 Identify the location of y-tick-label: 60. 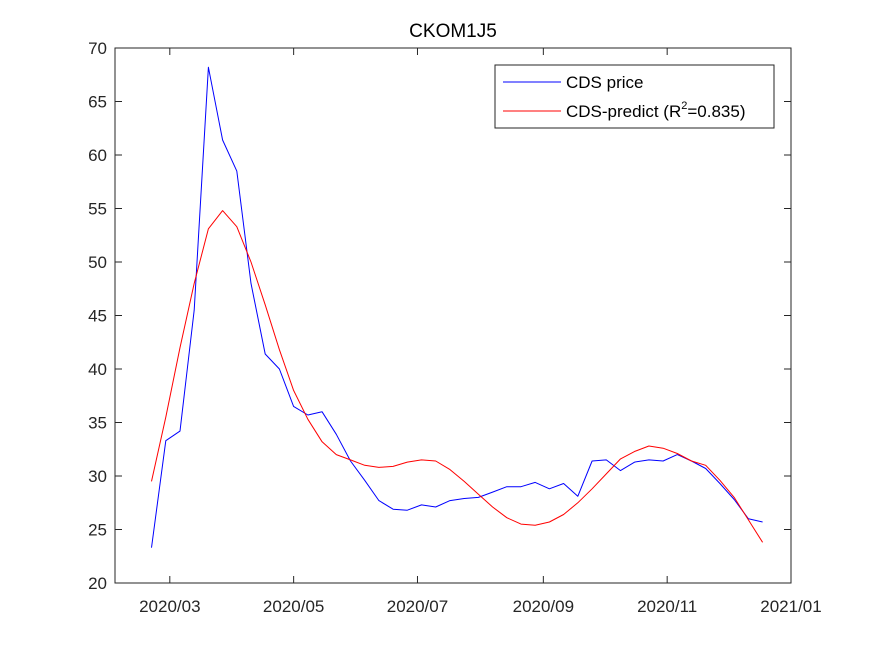
(97, 155).